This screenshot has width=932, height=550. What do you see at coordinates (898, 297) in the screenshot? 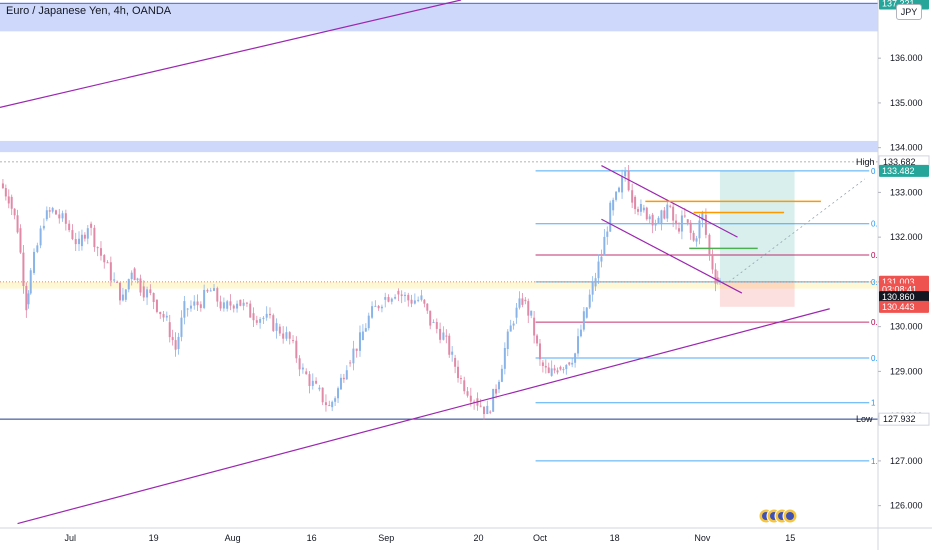
I see `price-tag-label: 130.860` at bounding box center [898, 297].